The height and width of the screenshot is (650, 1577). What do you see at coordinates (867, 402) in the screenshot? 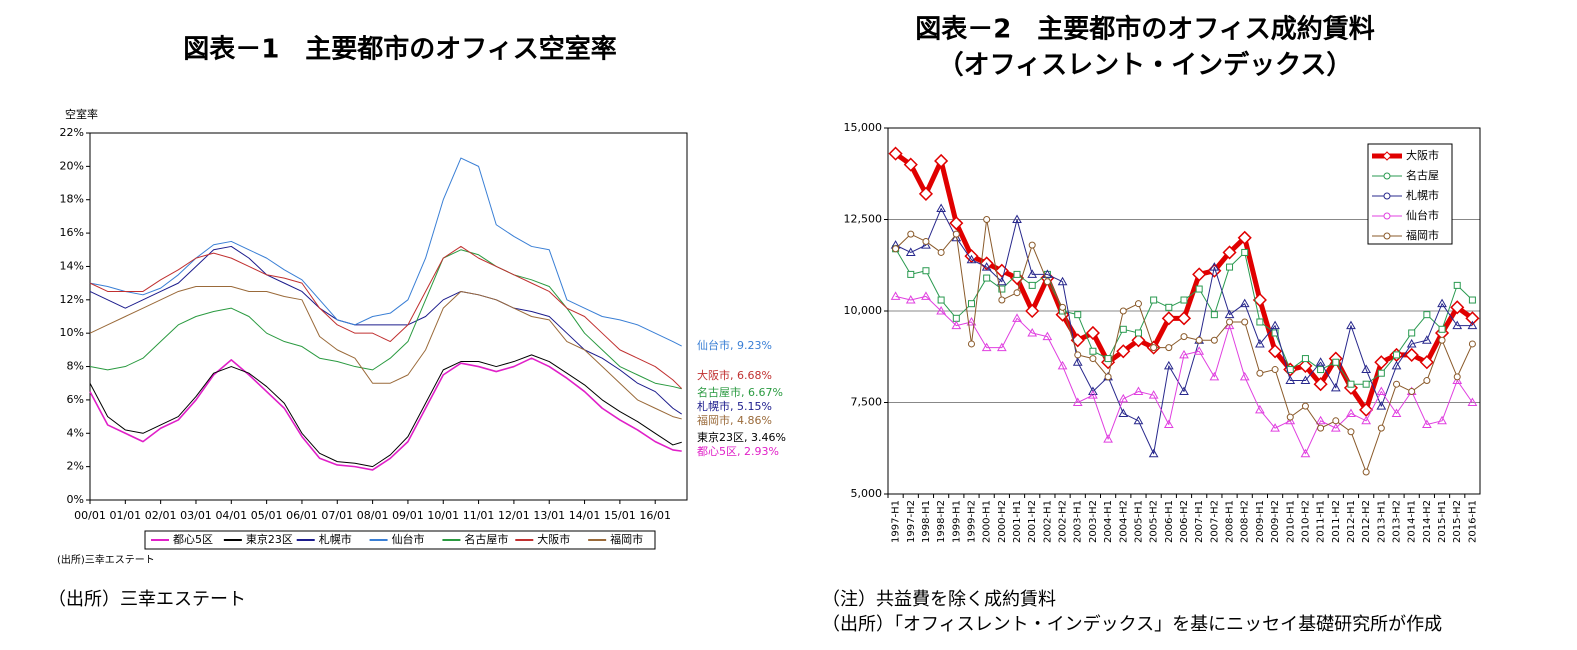
I see `y-tick-label: 7,500` at bounding box center [867, 402].